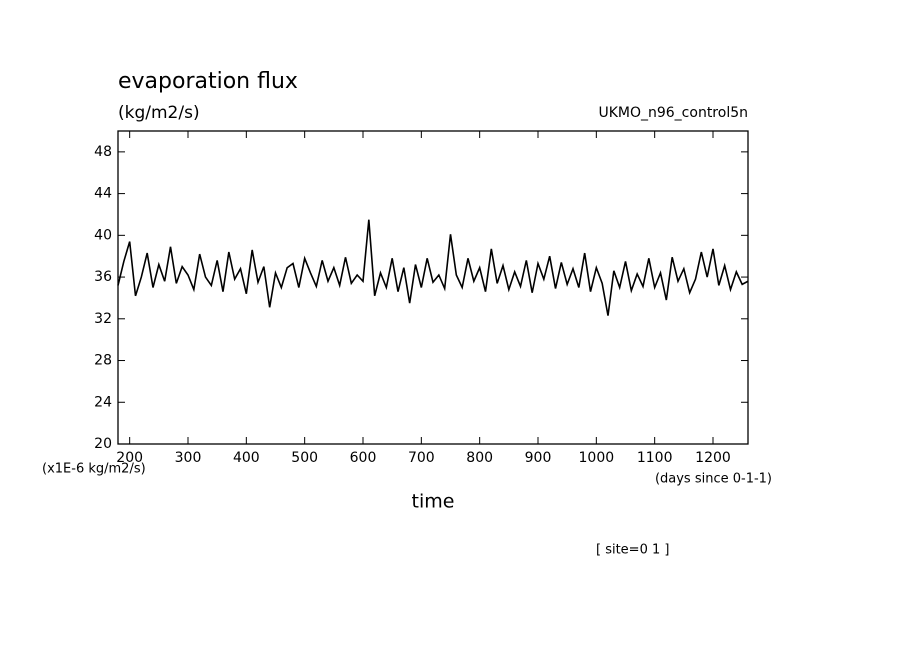 The width and height of the screenshot is (904, 654). I want to click on y-tick-label: 44, so click(103, 194).